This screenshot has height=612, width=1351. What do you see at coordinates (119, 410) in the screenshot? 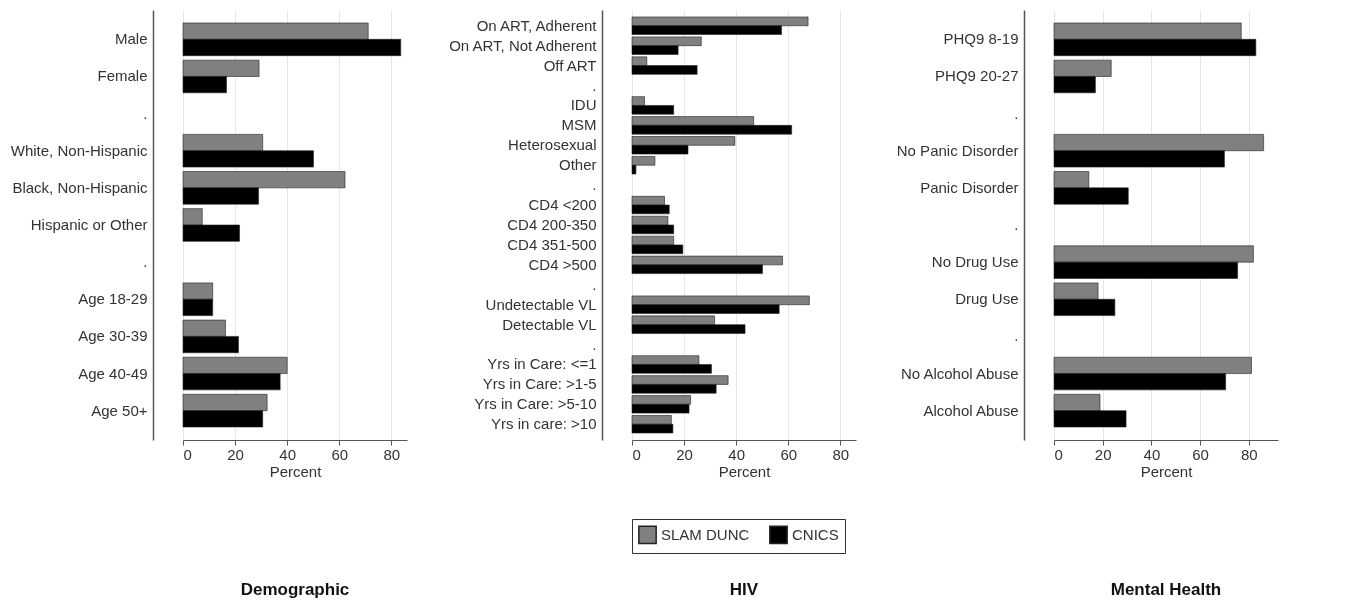
I see `y-tick-label: Age 50+` at bounding box center [119, 410].